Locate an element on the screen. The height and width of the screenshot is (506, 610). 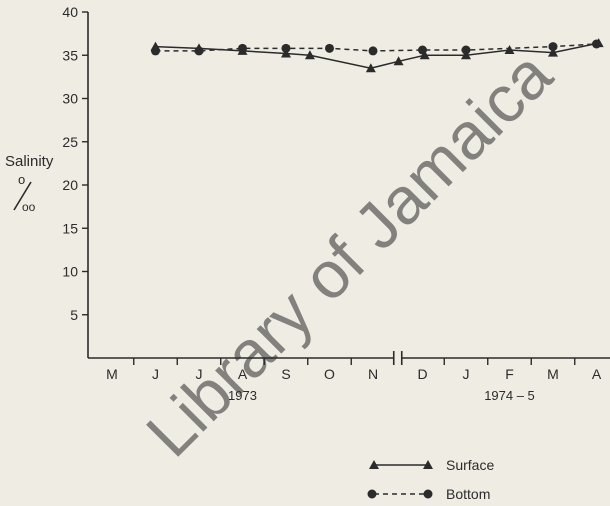
legend-item-bottom: Bottom is located at coordinates (428, 494).